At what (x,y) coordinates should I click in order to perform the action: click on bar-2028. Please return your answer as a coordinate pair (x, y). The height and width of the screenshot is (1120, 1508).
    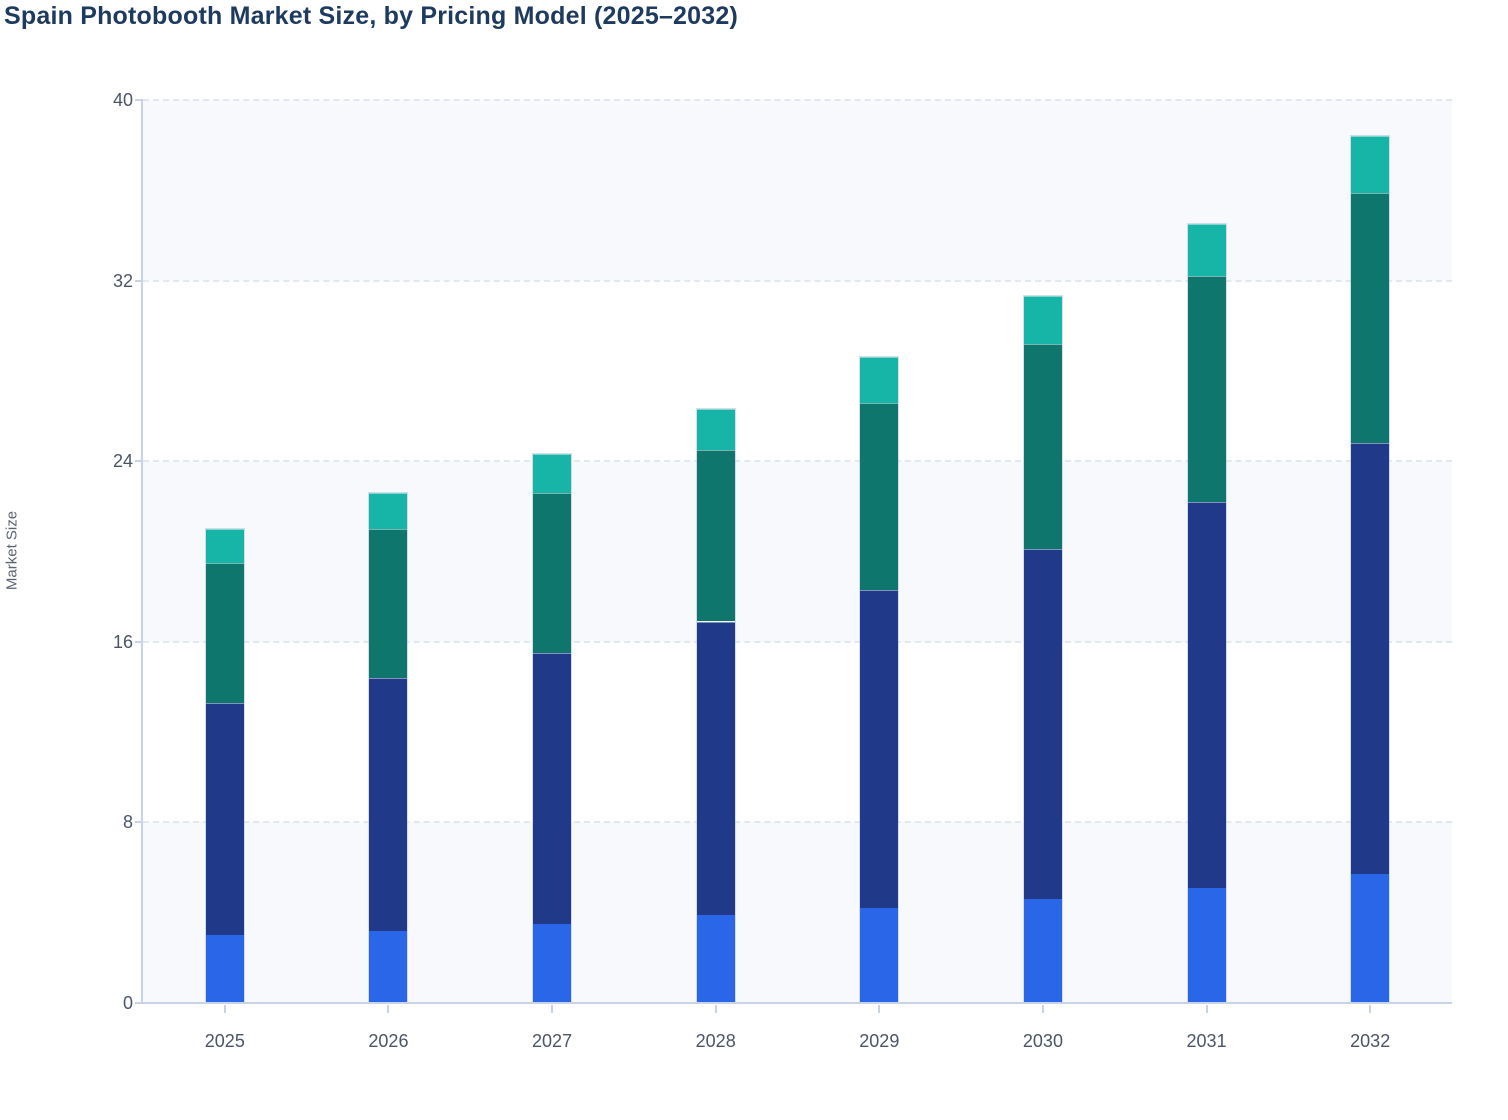
    Looking at the image, I should click on (715, 706).